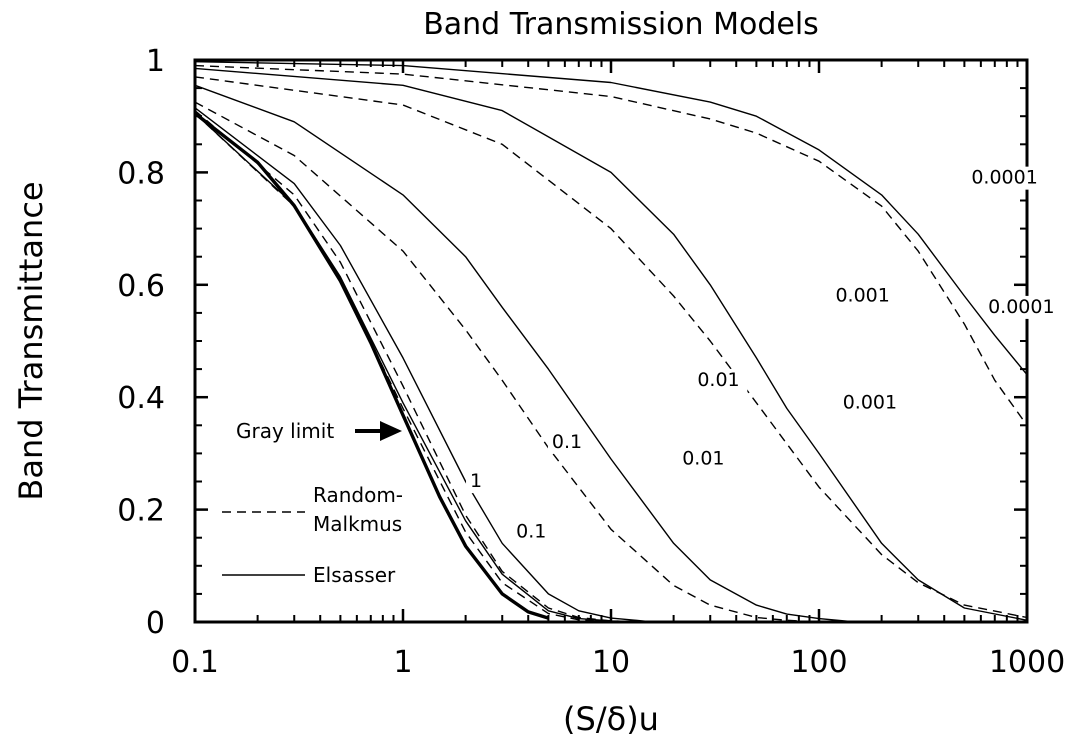 The image size is (1083, 744). What do you see at coordinates (391, 431) in the screenshot?
I see `arrow-head-icon` at bounding box center [391, 431].